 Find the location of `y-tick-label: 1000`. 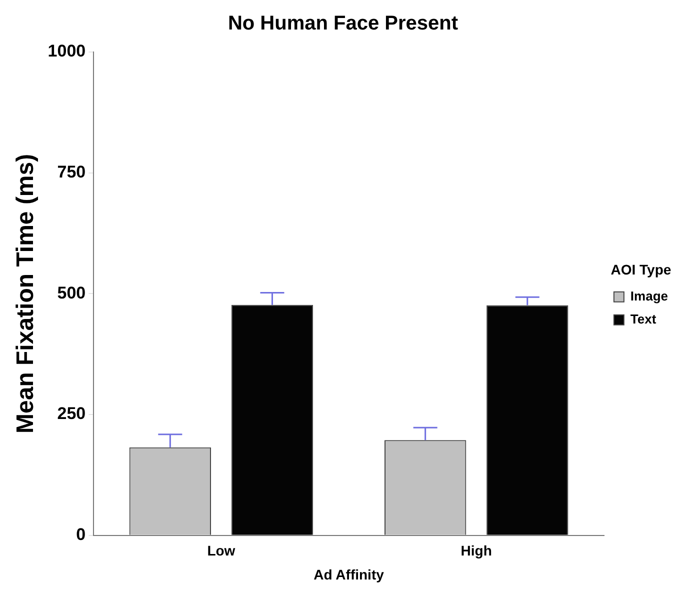

y-tick-label: 1000 is located at coordinates (67, 51).